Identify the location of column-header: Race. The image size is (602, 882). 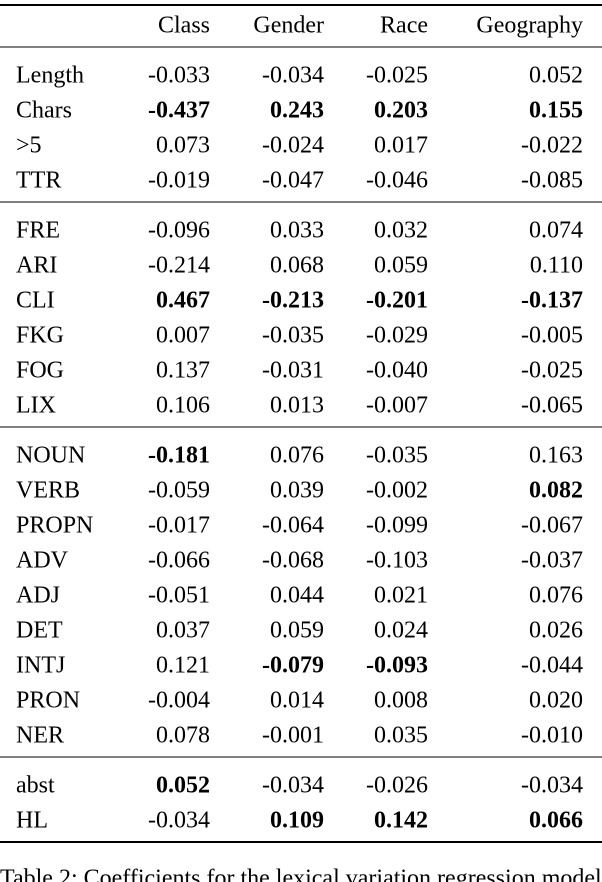
(404, 26).